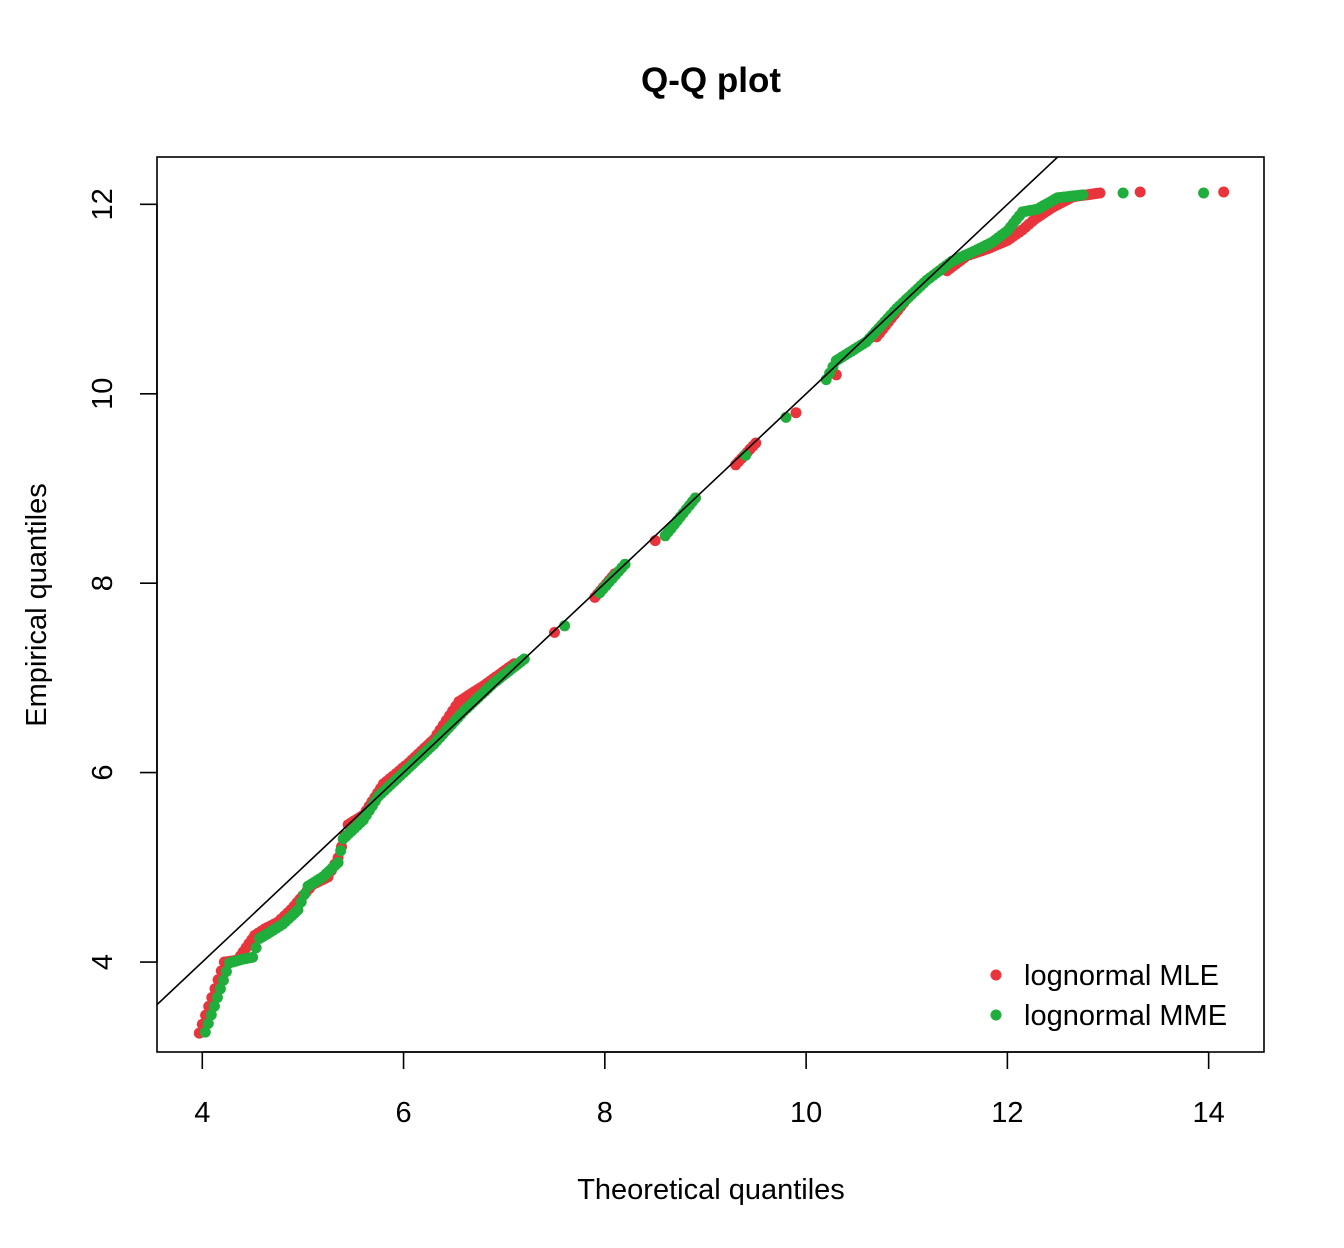  I want to click on x-tick-label: 6, so click(403, 1113).